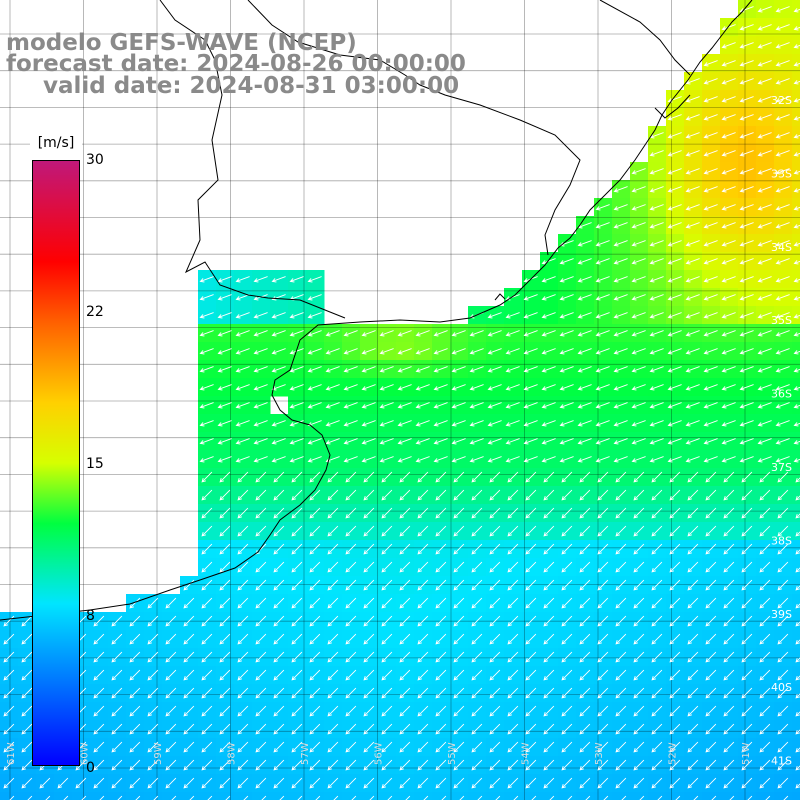 This screenshot has width=800, height=800. What do you see at coordinates (232, 753) in the screenshot?
I see `longitude-label: 58W` at bounding box center [232, 753].